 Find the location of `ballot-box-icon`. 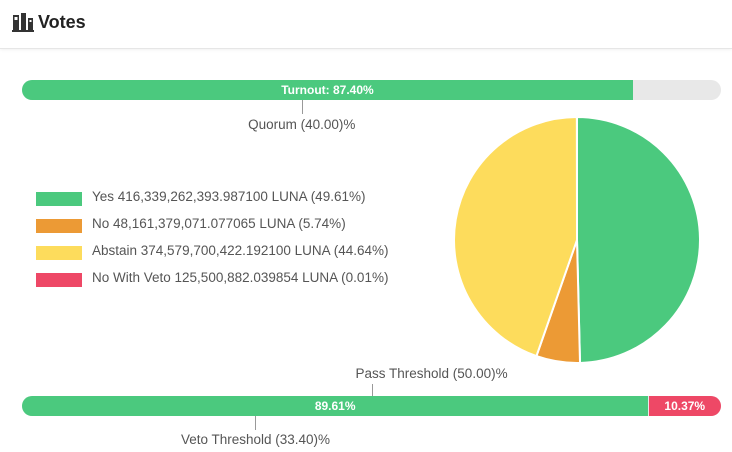

ballot-box-icon is located at coordinates (23, 22).